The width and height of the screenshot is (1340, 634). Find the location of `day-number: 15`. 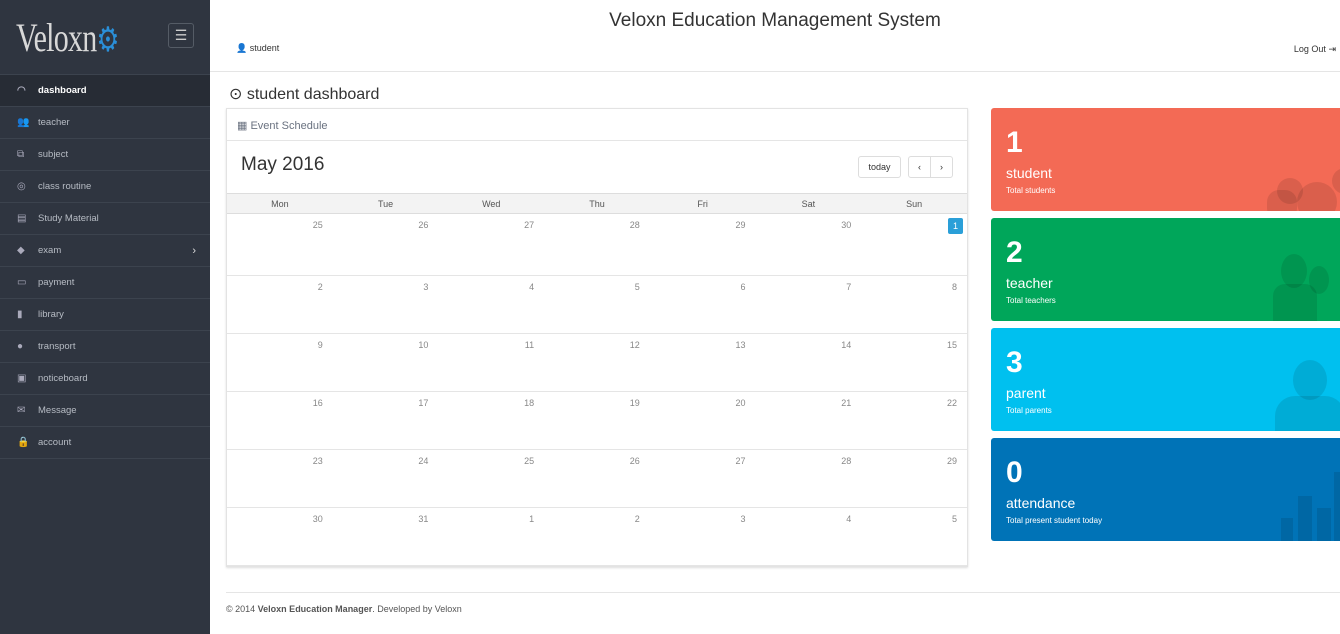

day-number: 15 is located at coordinates (951, 345).